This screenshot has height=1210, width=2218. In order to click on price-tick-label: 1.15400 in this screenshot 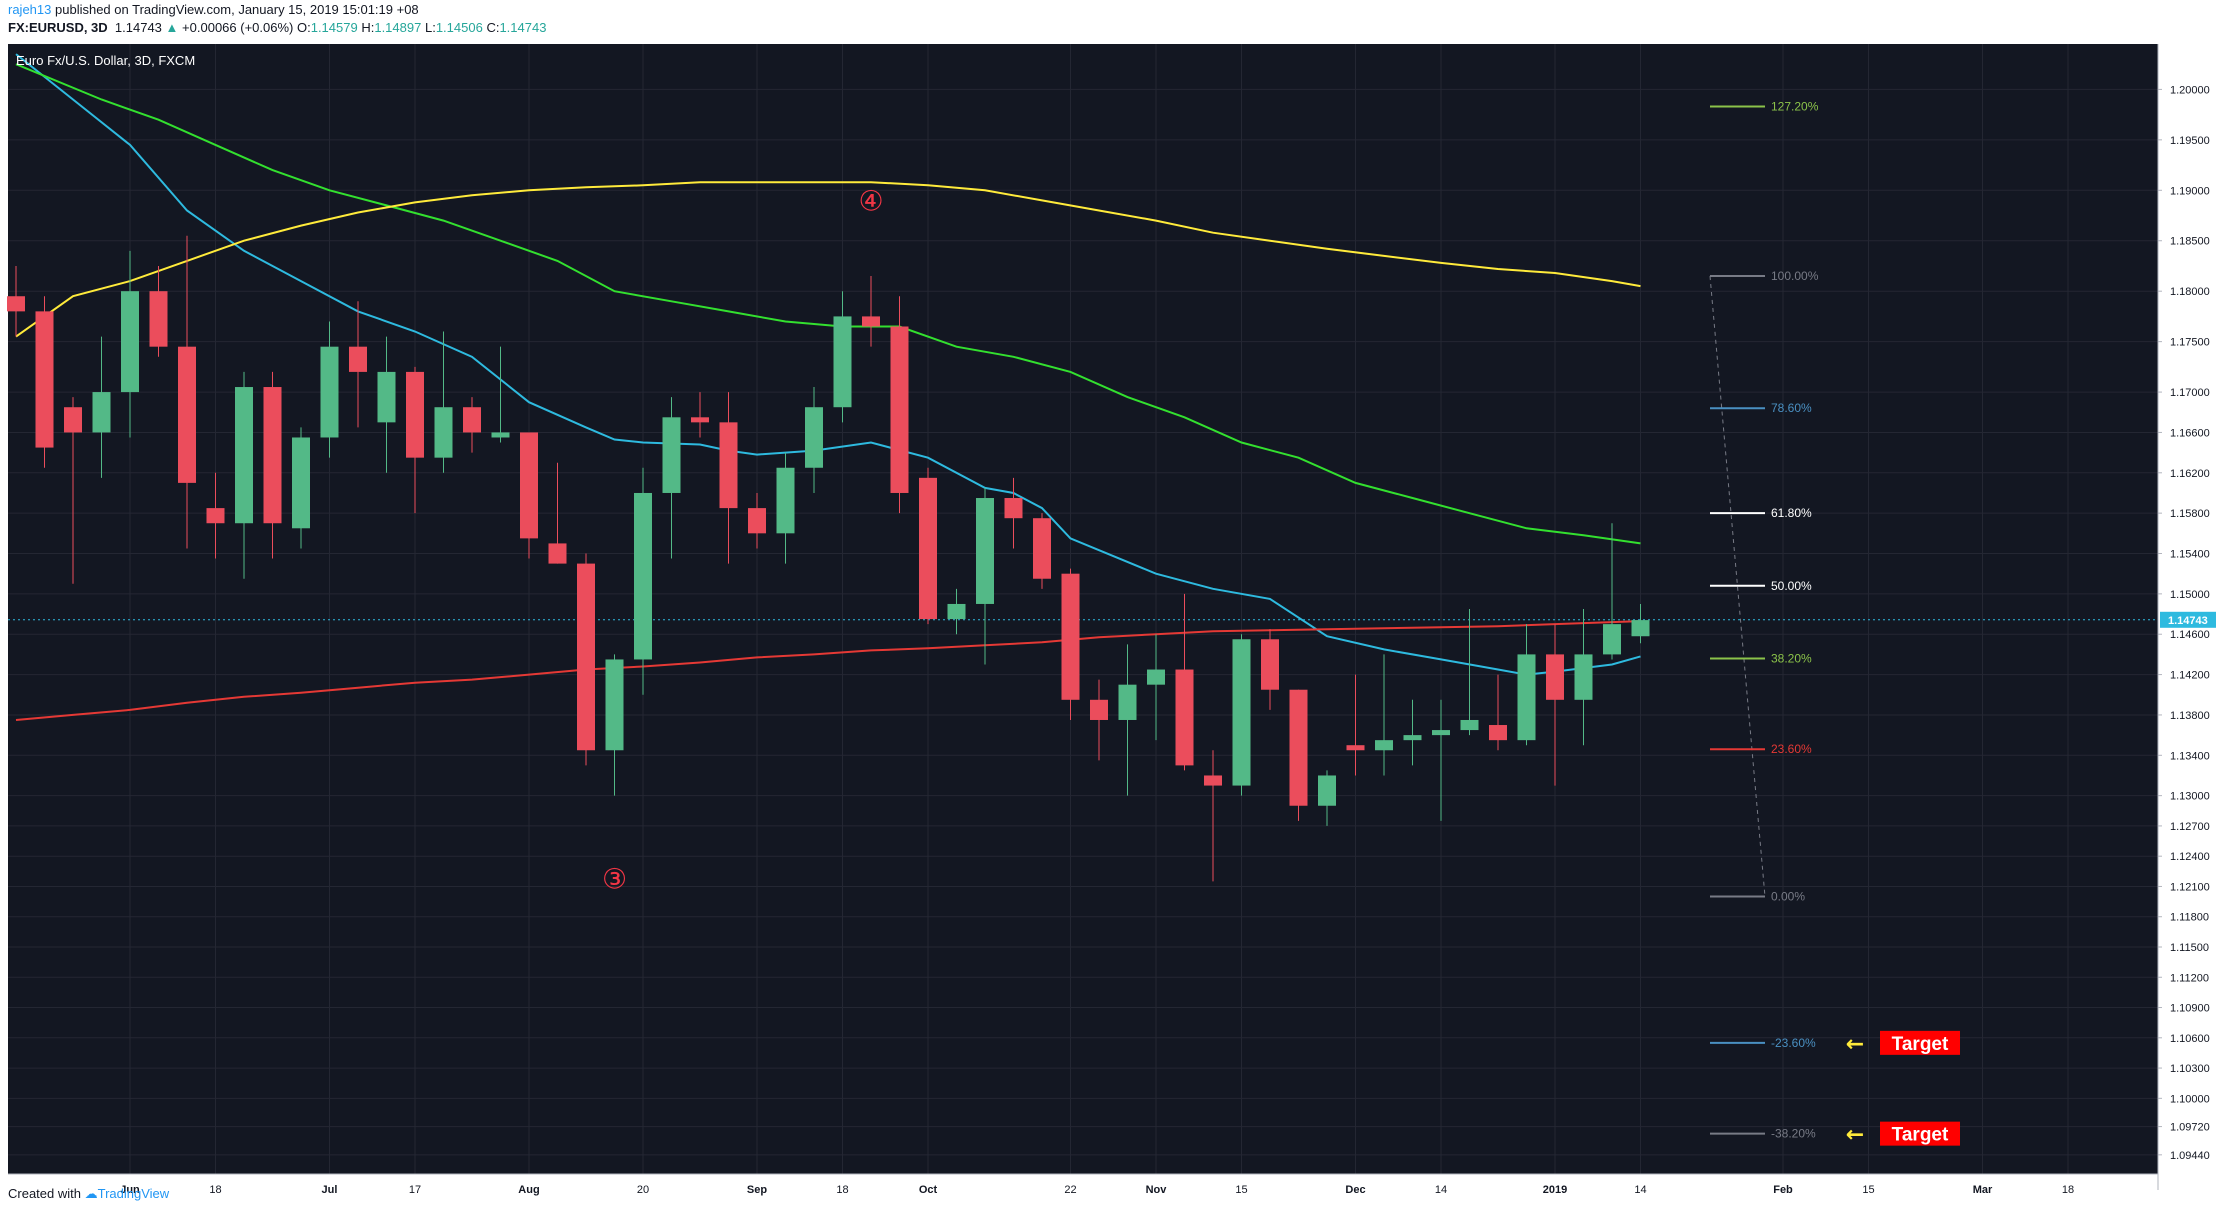, I will do `click(2190, 555)`.